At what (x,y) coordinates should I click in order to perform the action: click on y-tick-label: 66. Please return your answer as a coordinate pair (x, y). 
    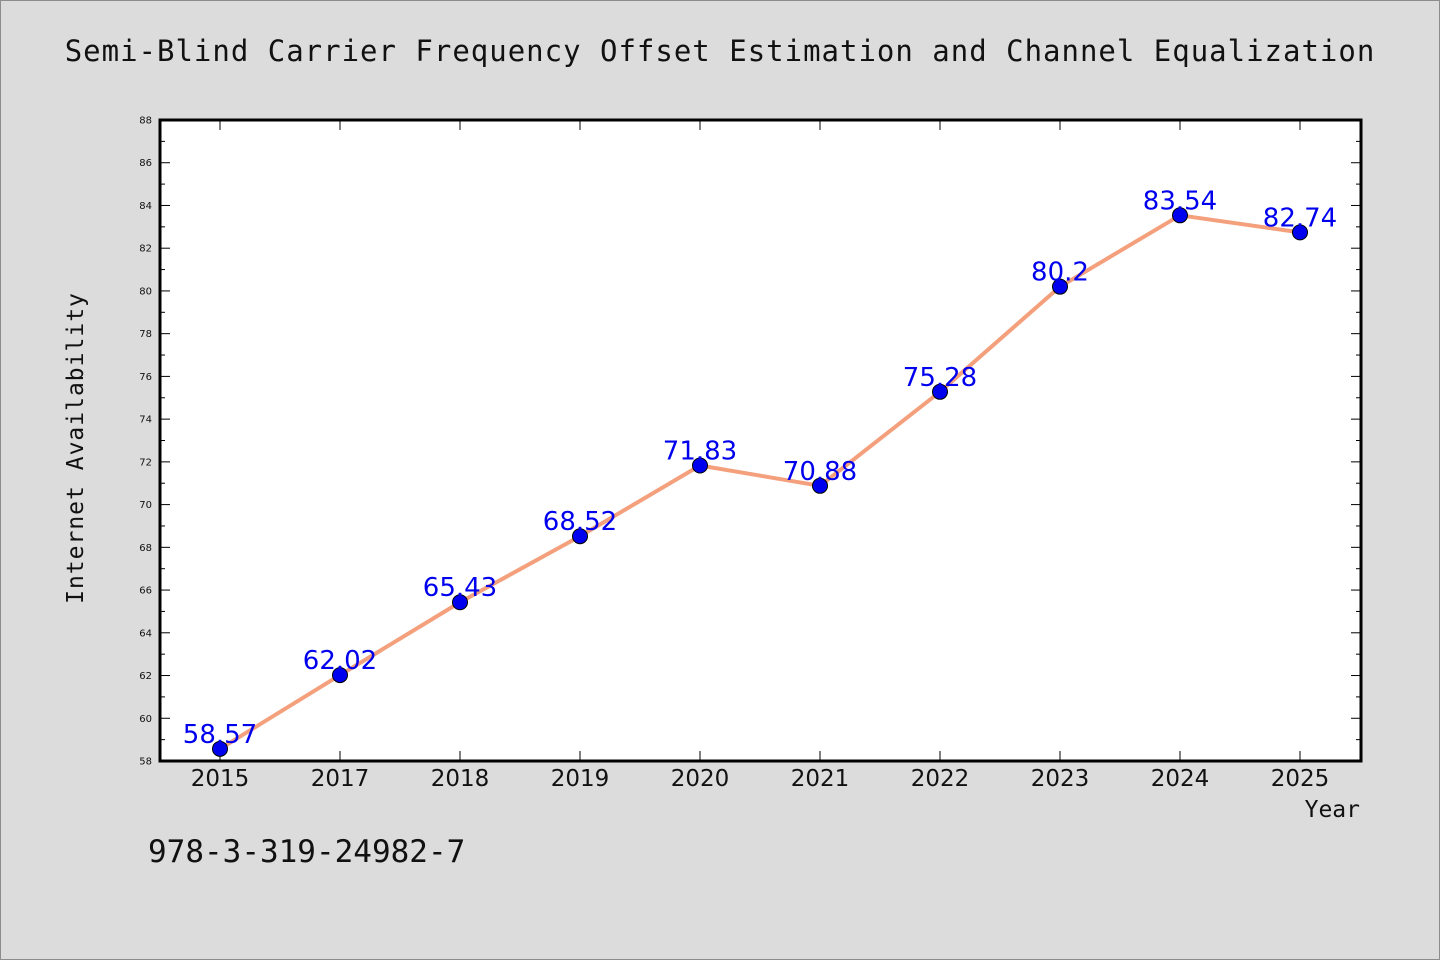
    Looking at the image, I should click on (145, 591).